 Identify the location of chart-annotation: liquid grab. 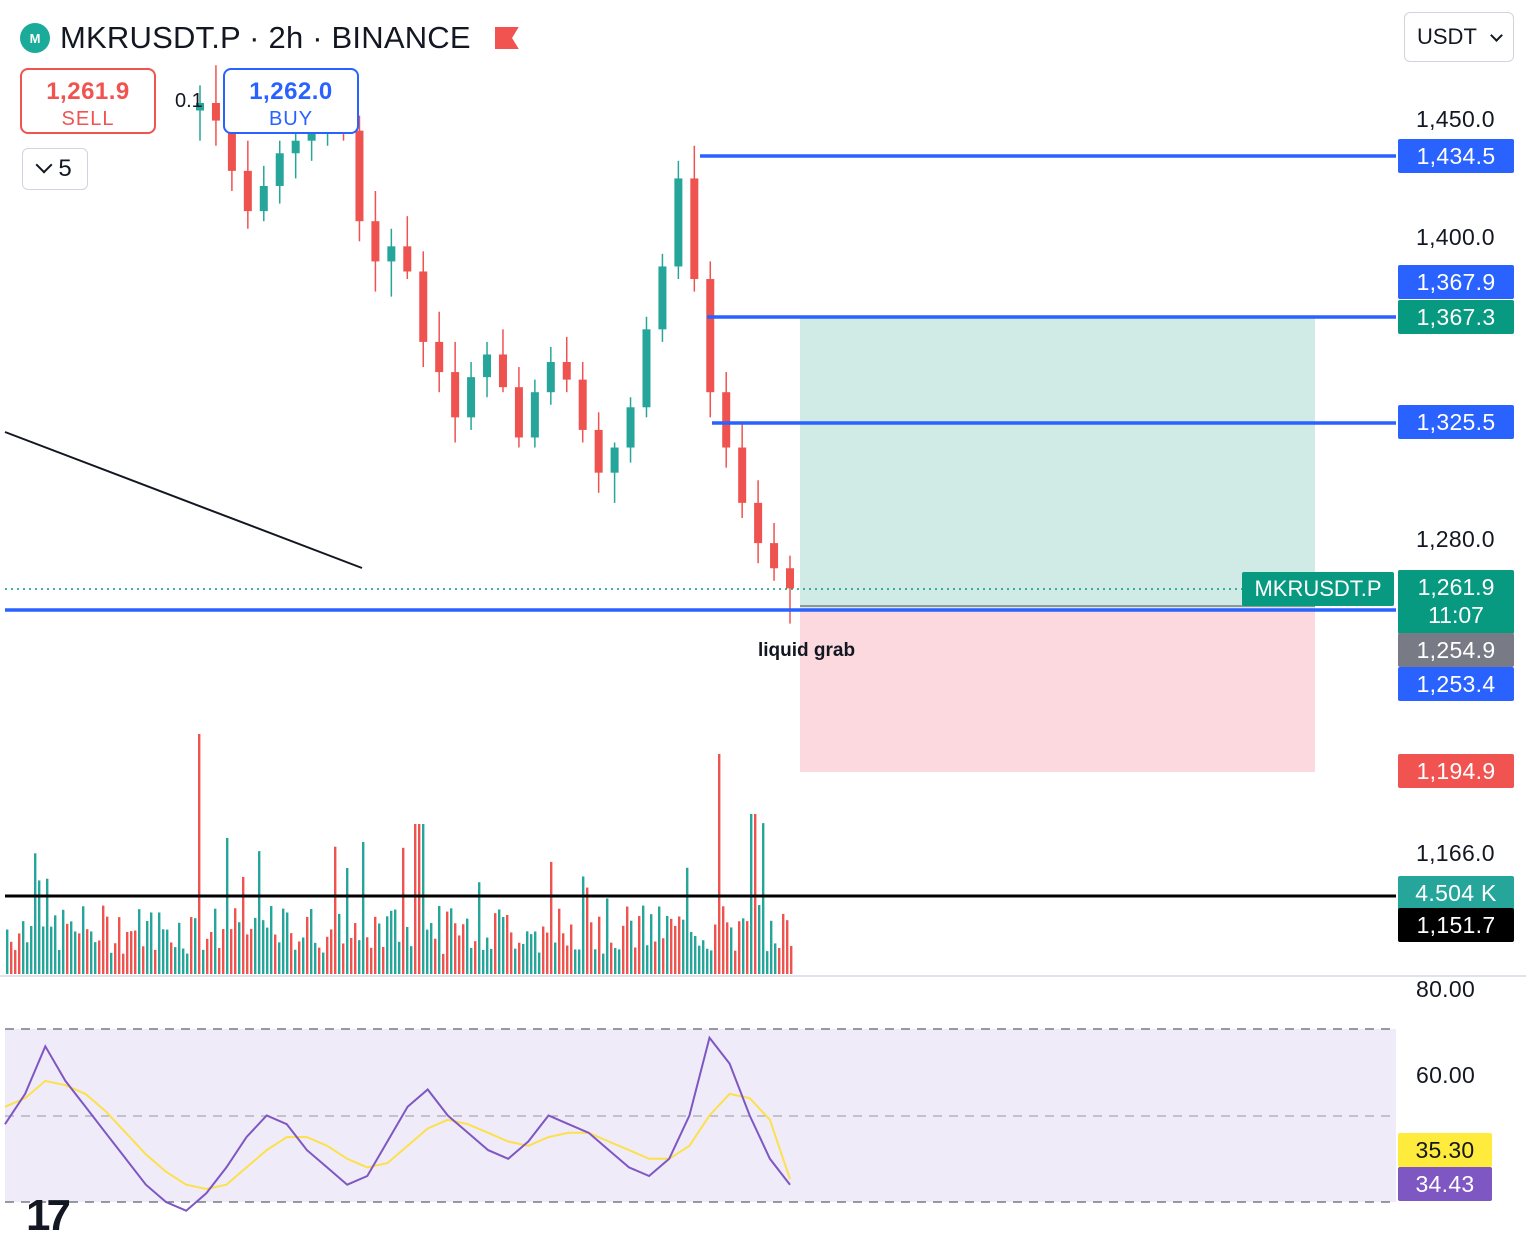
(807, 650).